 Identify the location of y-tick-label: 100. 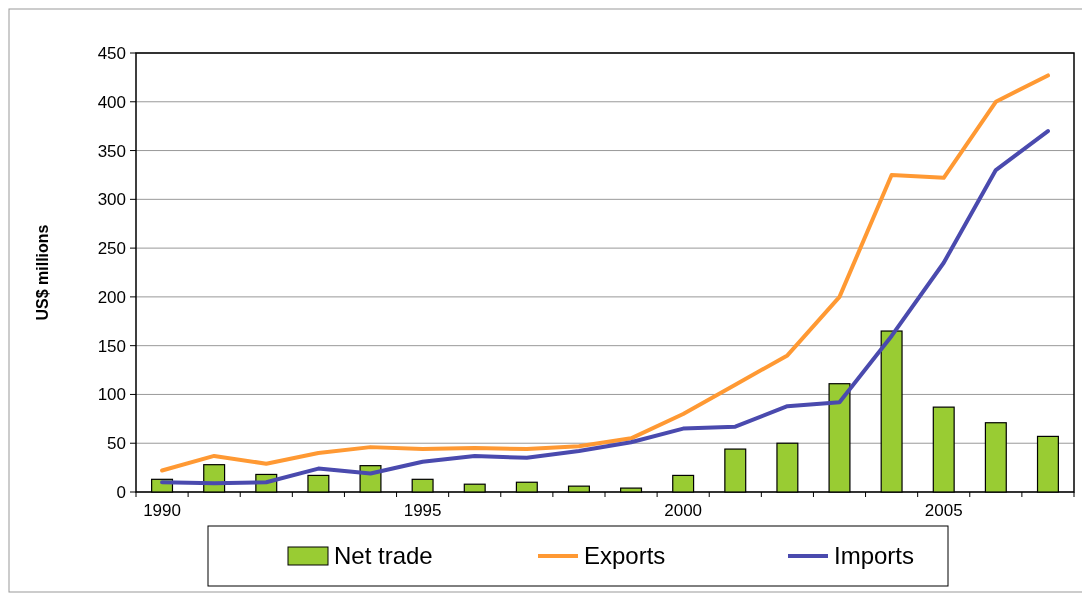
(111, 395).